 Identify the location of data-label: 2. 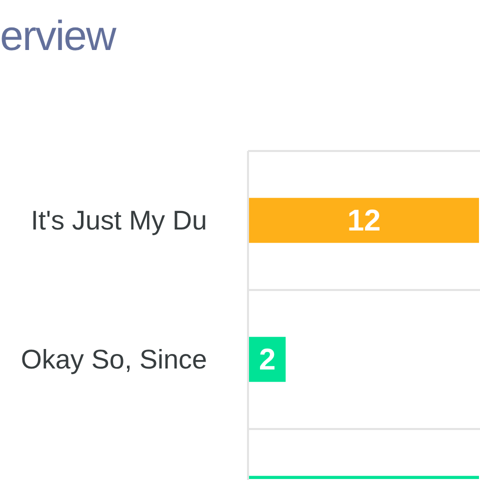
(267, 359).